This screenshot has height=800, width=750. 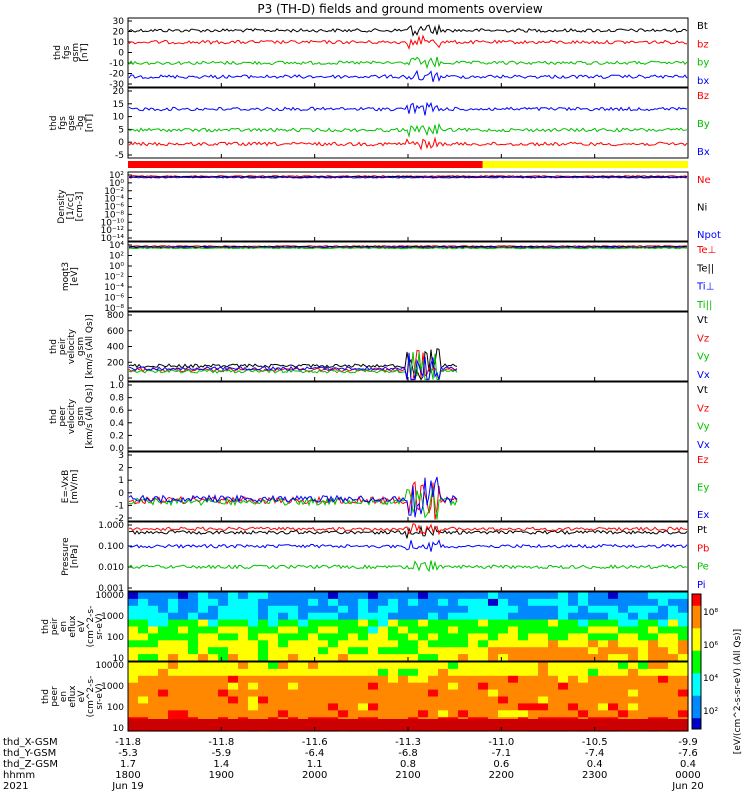 I want to click on panel-y-label-line: (cm^2-s-, so click(x=91, y=627).